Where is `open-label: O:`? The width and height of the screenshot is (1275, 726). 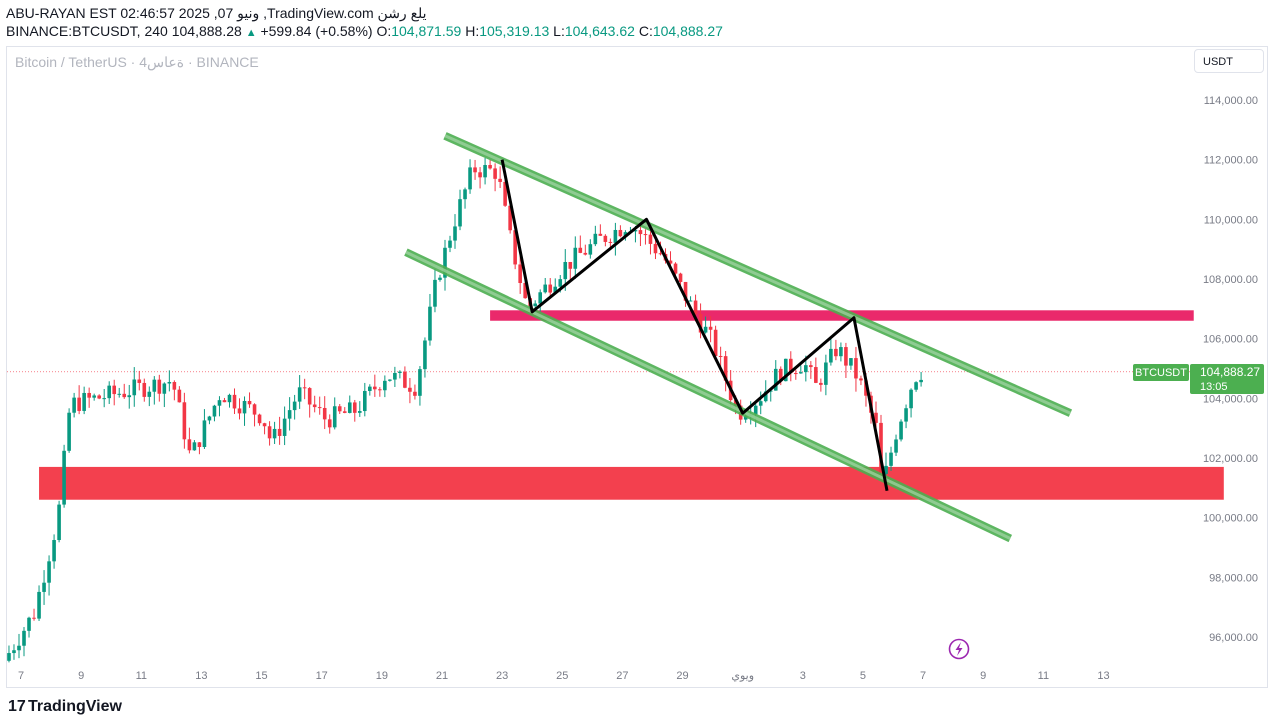
open-label: O: is located at coordinates (384, 31).